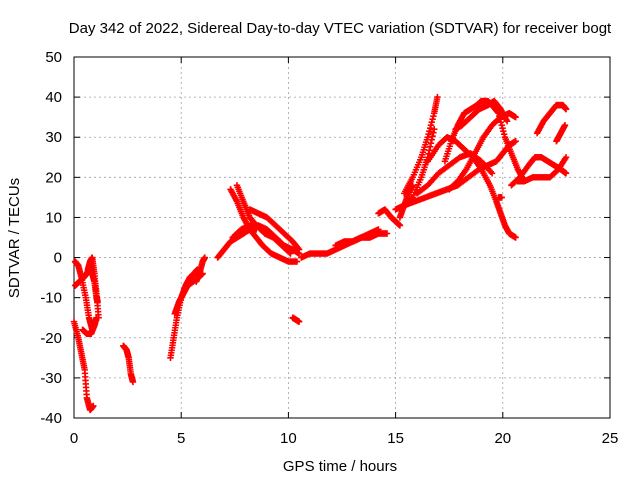 The width and height of the screenshot is (640, 480). Describe the element at coordinates (51, 338) in the screenshot. I see `y-tick-label: -20` at that location.